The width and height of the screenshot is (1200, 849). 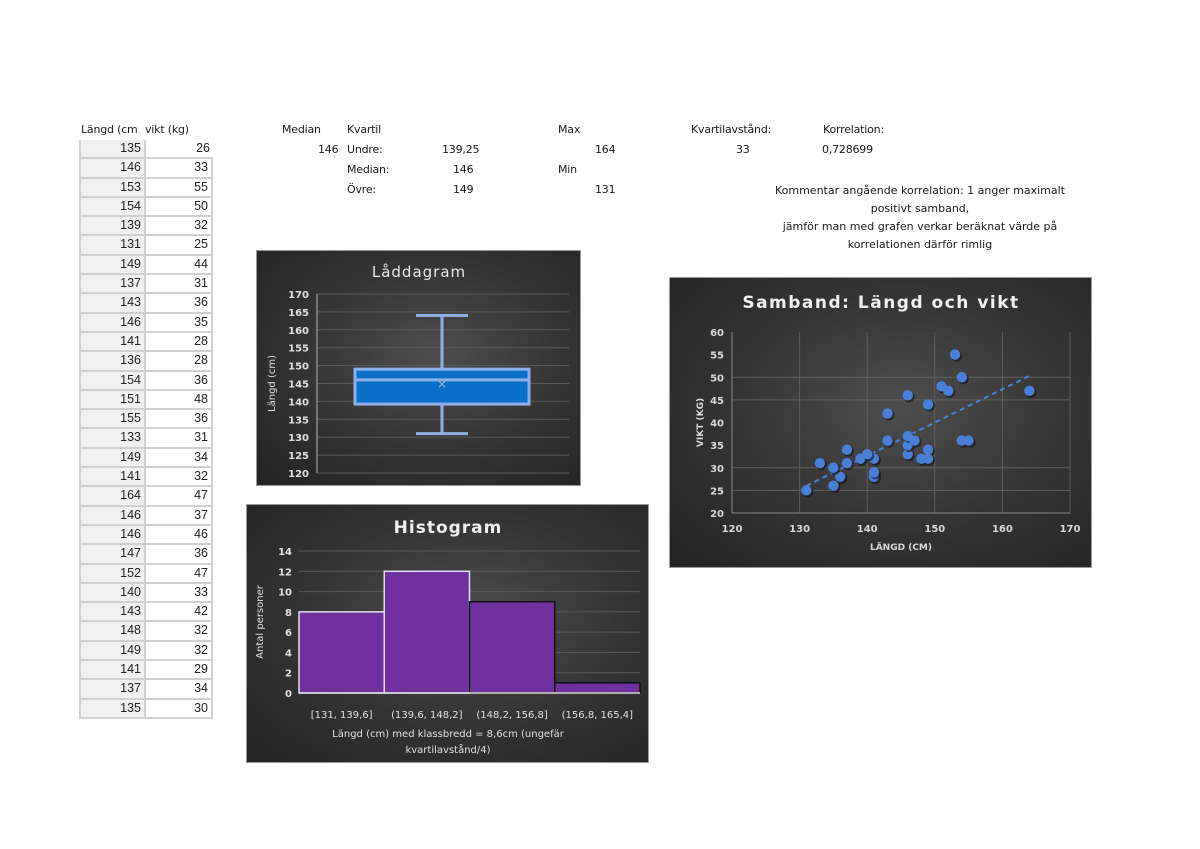 I want to click on svg-text: (148,2, 156,8], so click(x=512, y=715).